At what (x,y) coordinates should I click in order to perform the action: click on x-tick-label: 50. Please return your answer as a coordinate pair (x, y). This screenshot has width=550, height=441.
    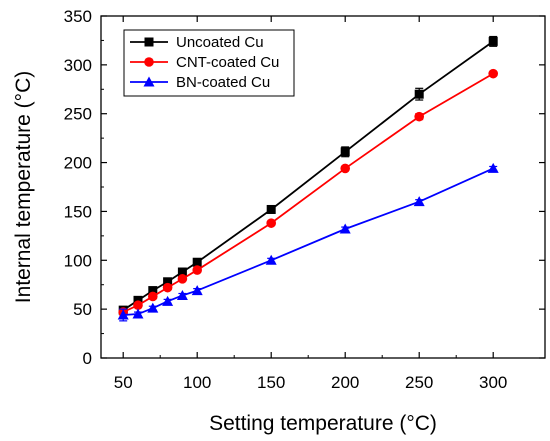
    Looking at the image, I should click on (123, 382).